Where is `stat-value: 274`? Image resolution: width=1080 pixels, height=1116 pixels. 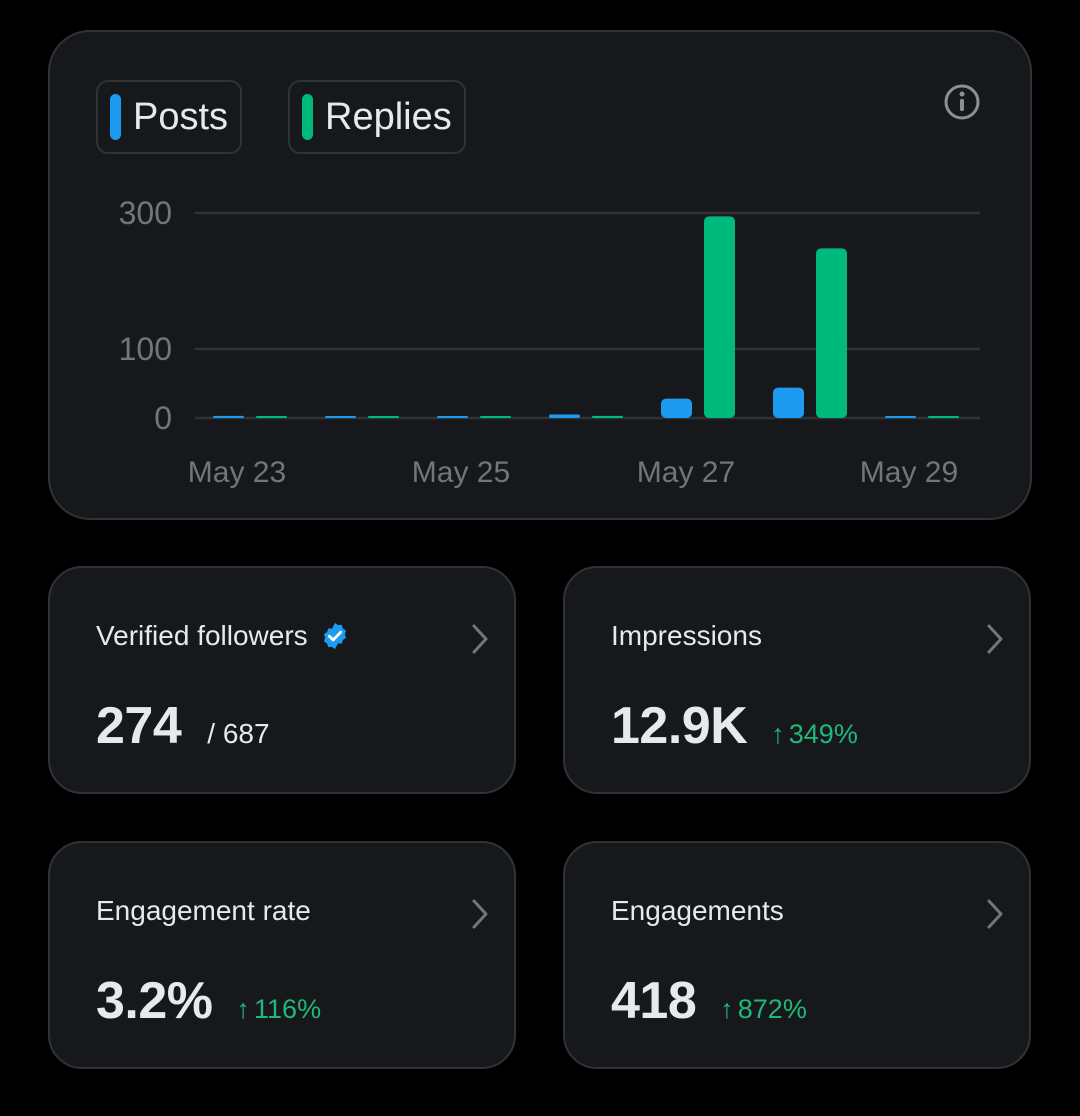
stat-value: 274 is located at coordinates (139, 726).